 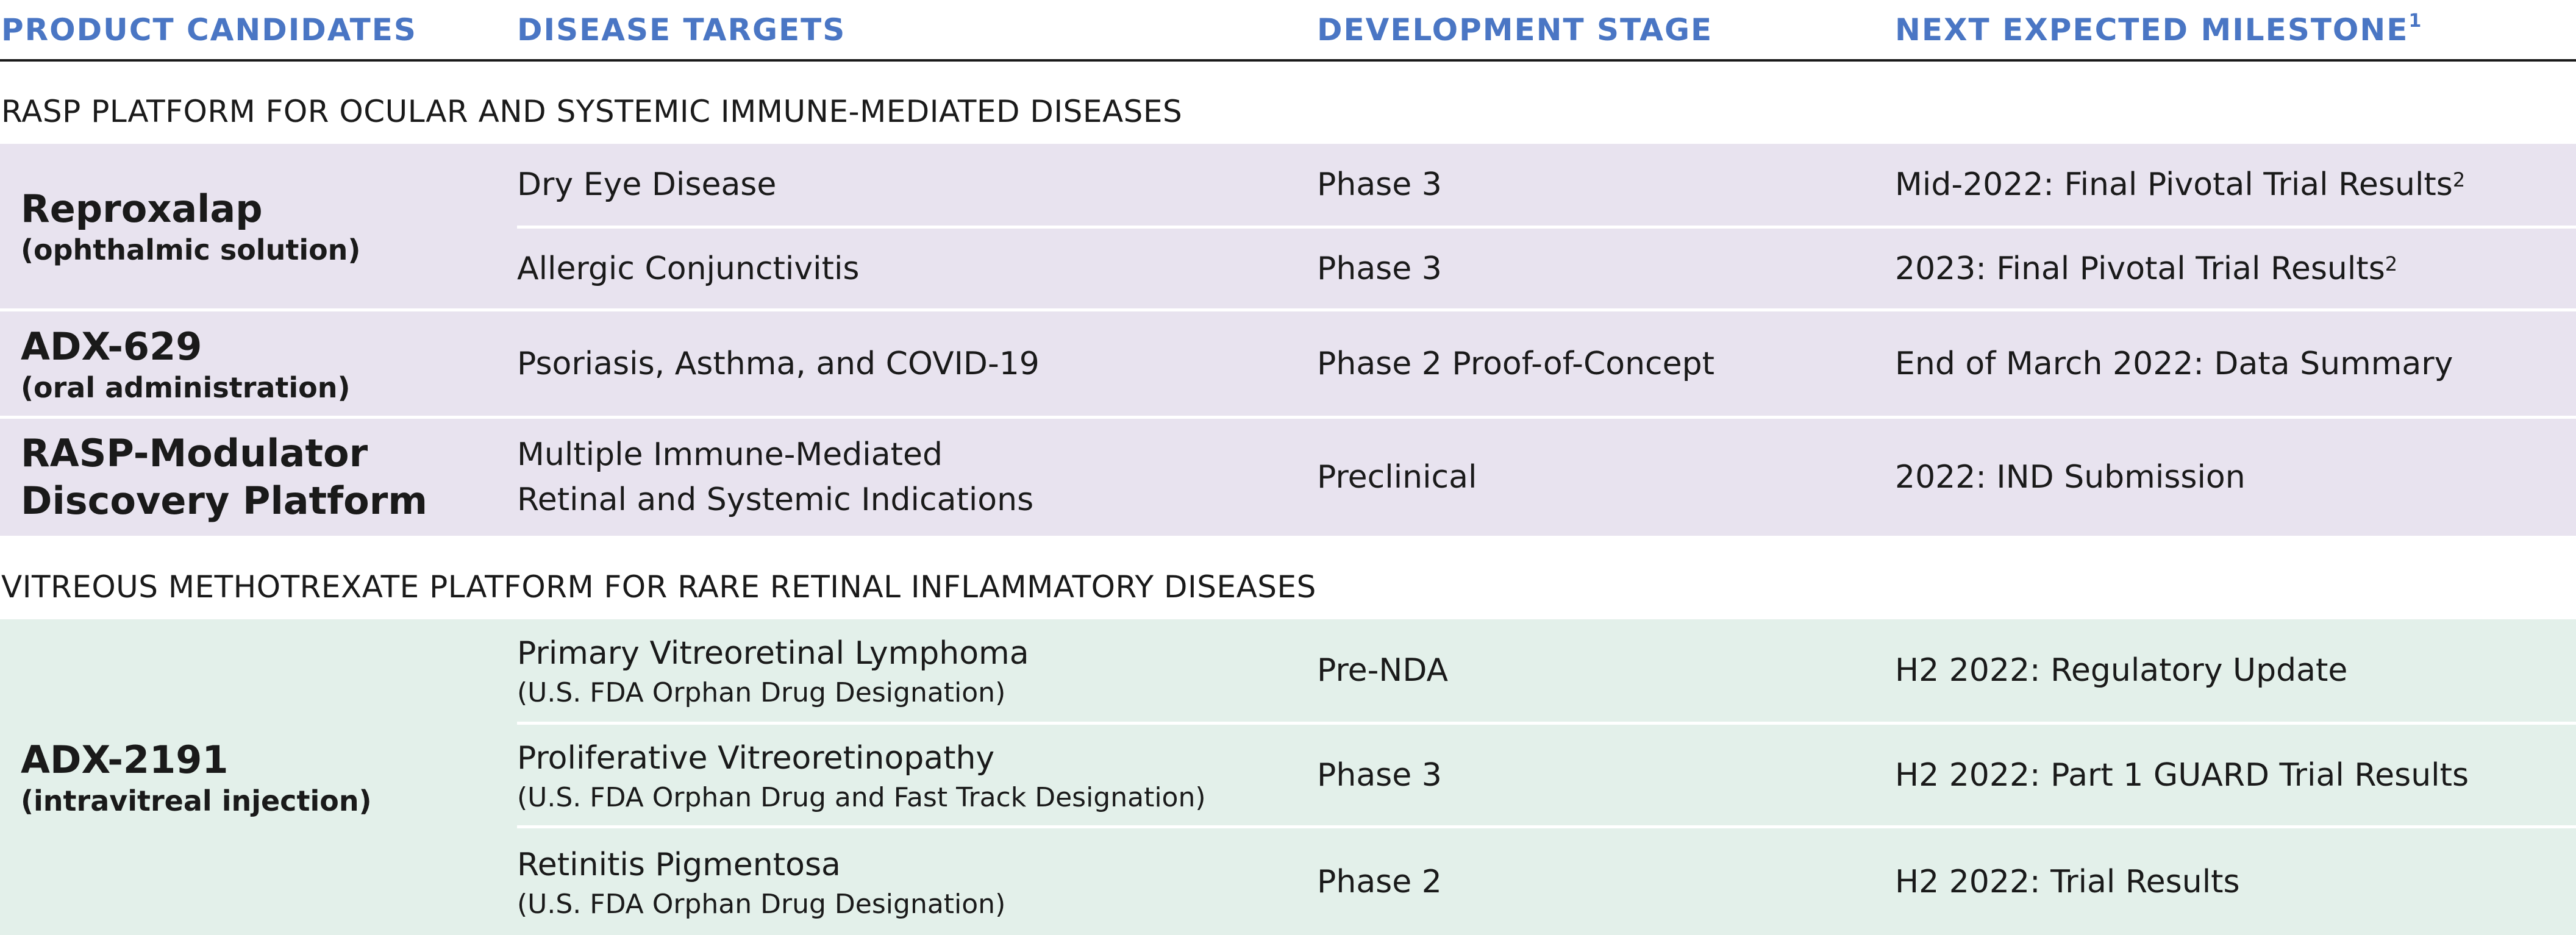 I want to click on next-milestone: End of March 2022: Data Summary, so click(x=2174, y=363).